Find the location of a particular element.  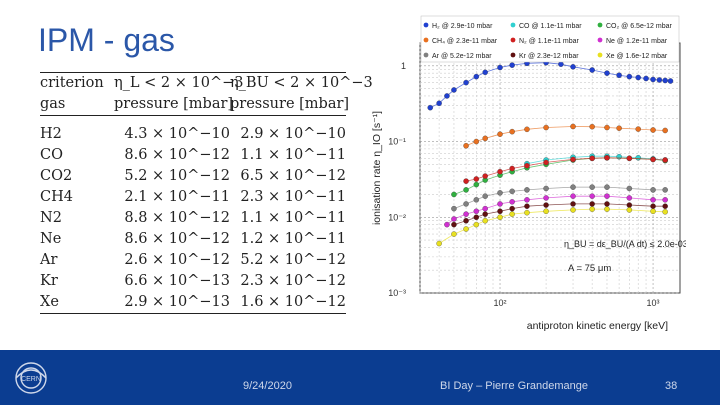

annotation-formula: η_BU = dε_BU/(A dt) ≤ 2.0e-03 is located at coordinates (625, 244).